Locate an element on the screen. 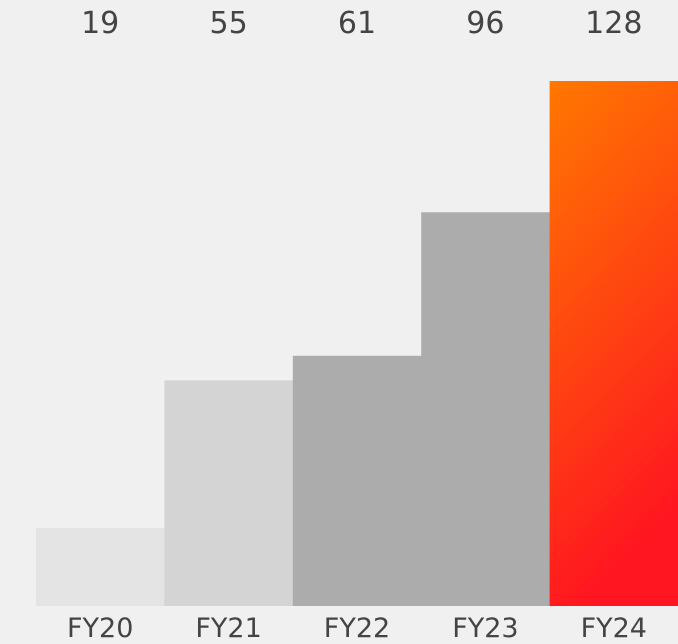  bar-fy21 is located at coordinates (229, 493).